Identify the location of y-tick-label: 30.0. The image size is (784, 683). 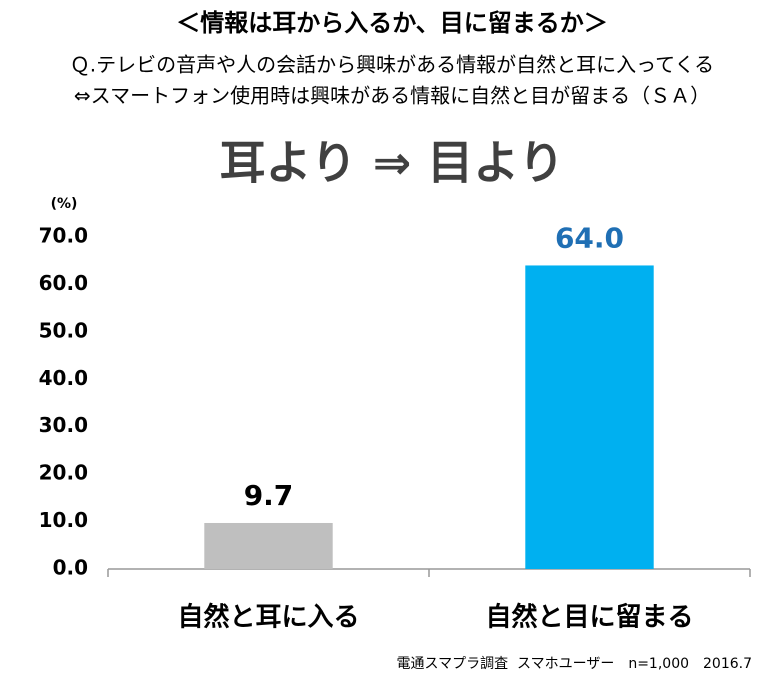
(63, 425).